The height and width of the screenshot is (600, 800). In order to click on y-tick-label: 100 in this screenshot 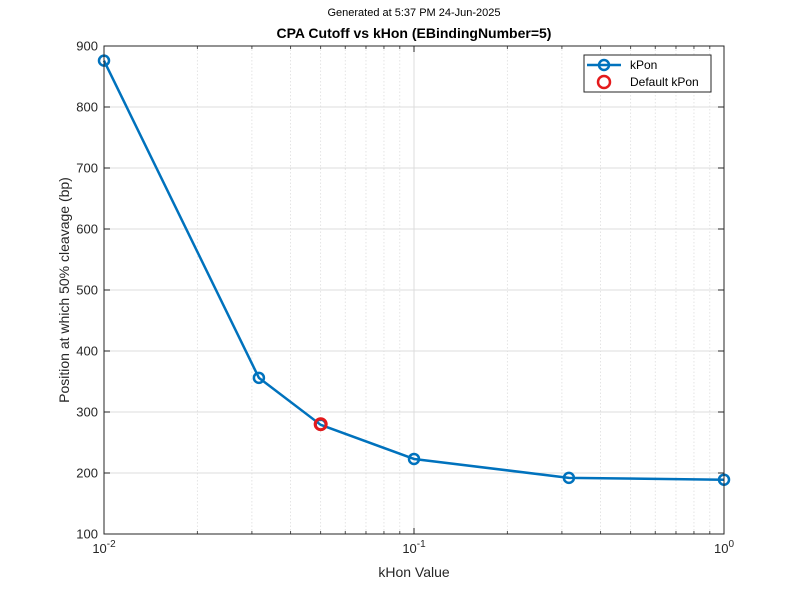, I will do `click(87, 534)`.